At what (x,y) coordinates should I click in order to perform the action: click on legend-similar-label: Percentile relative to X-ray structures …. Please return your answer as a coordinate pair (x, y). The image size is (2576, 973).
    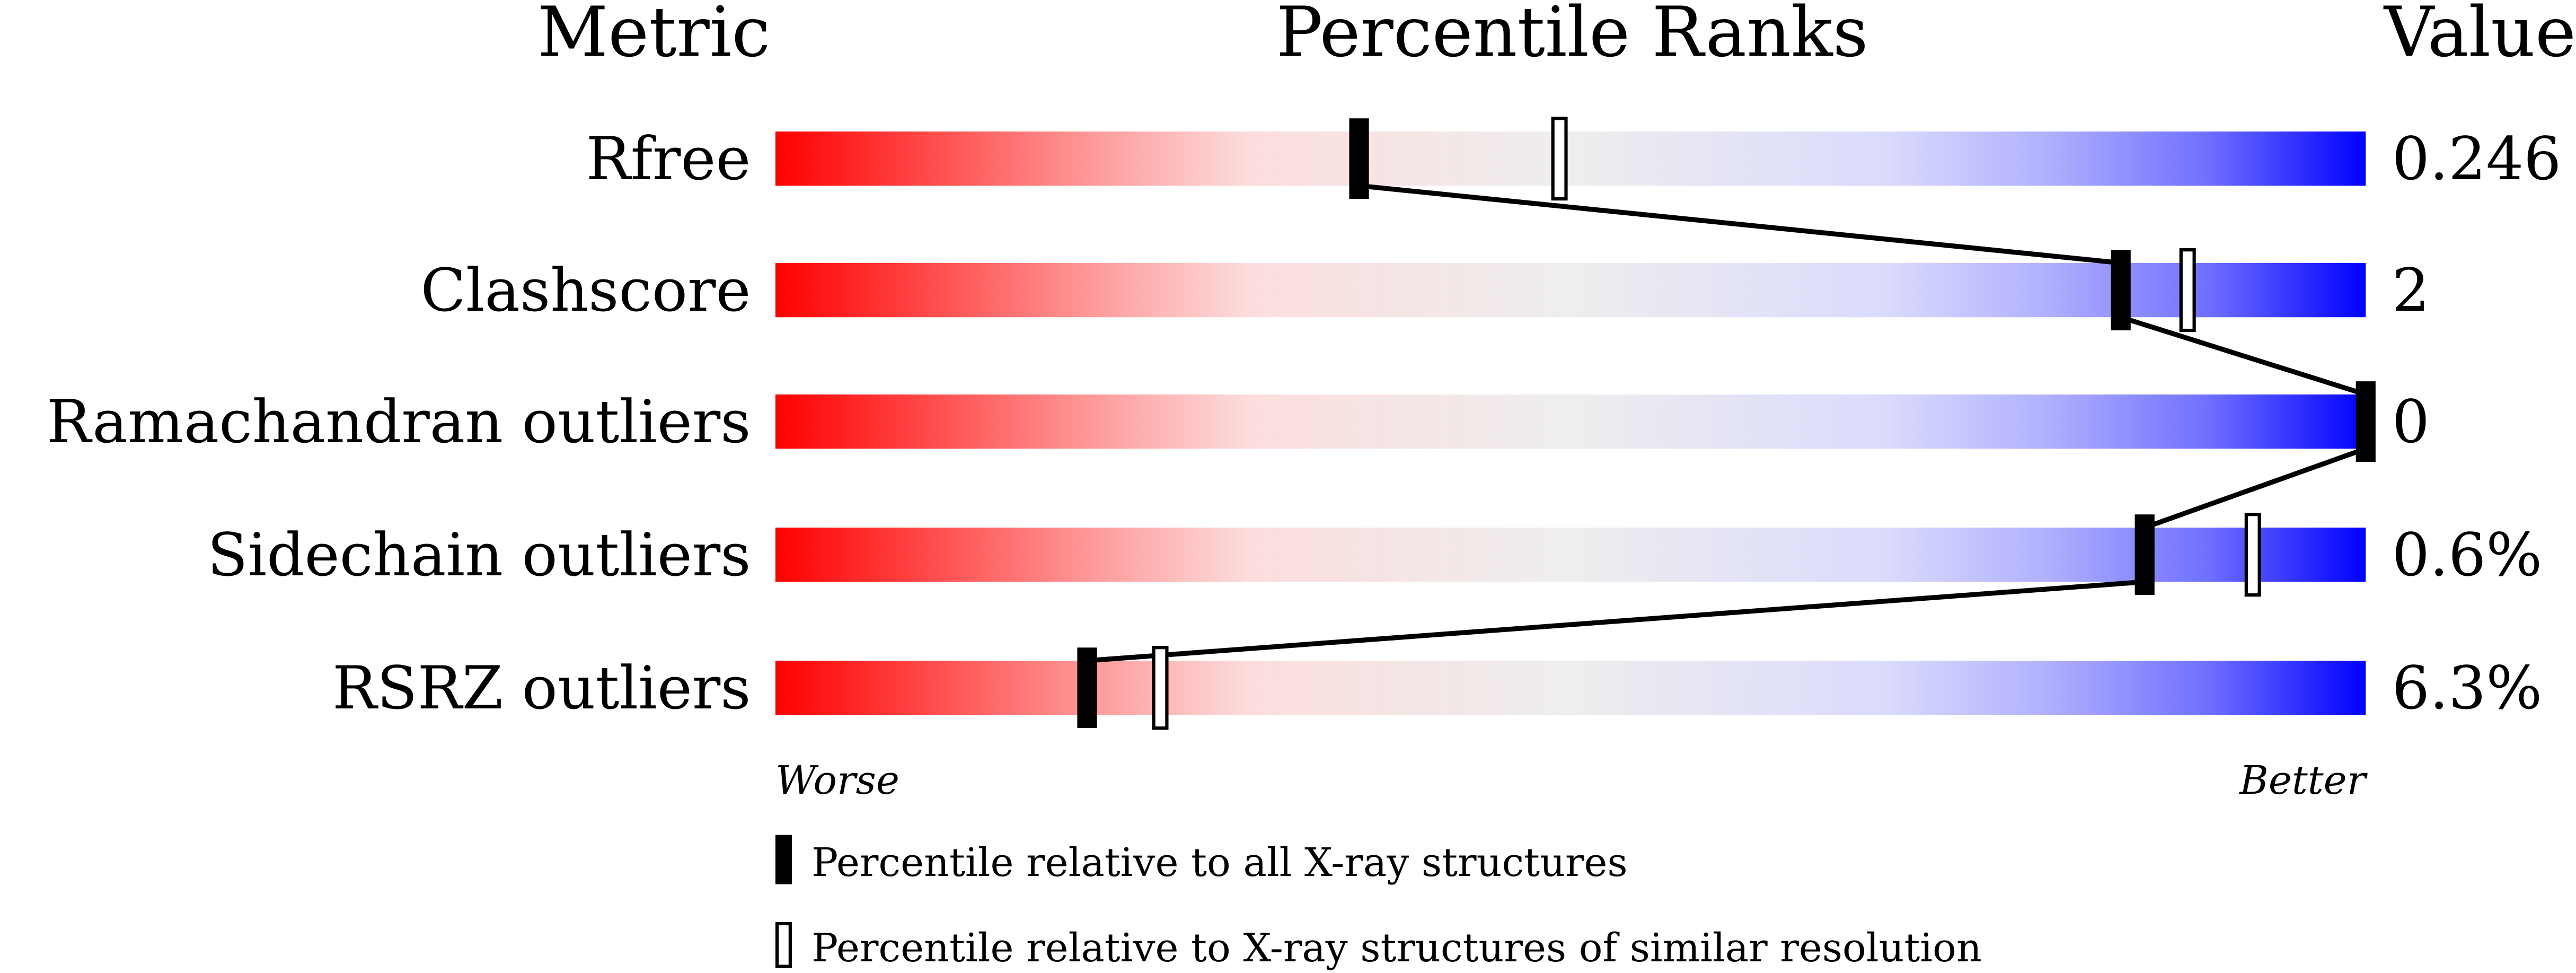
    Looking at the image, I should click on (1396, 948).